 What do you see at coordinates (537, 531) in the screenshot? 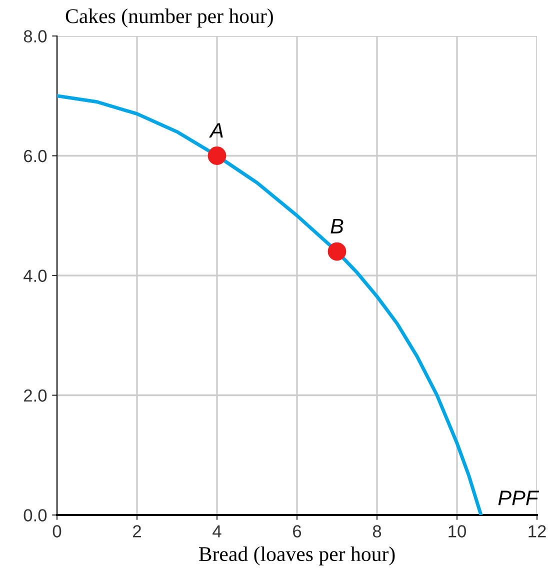
I see `x-tick-label: 12` at bounding box center [537, 531].